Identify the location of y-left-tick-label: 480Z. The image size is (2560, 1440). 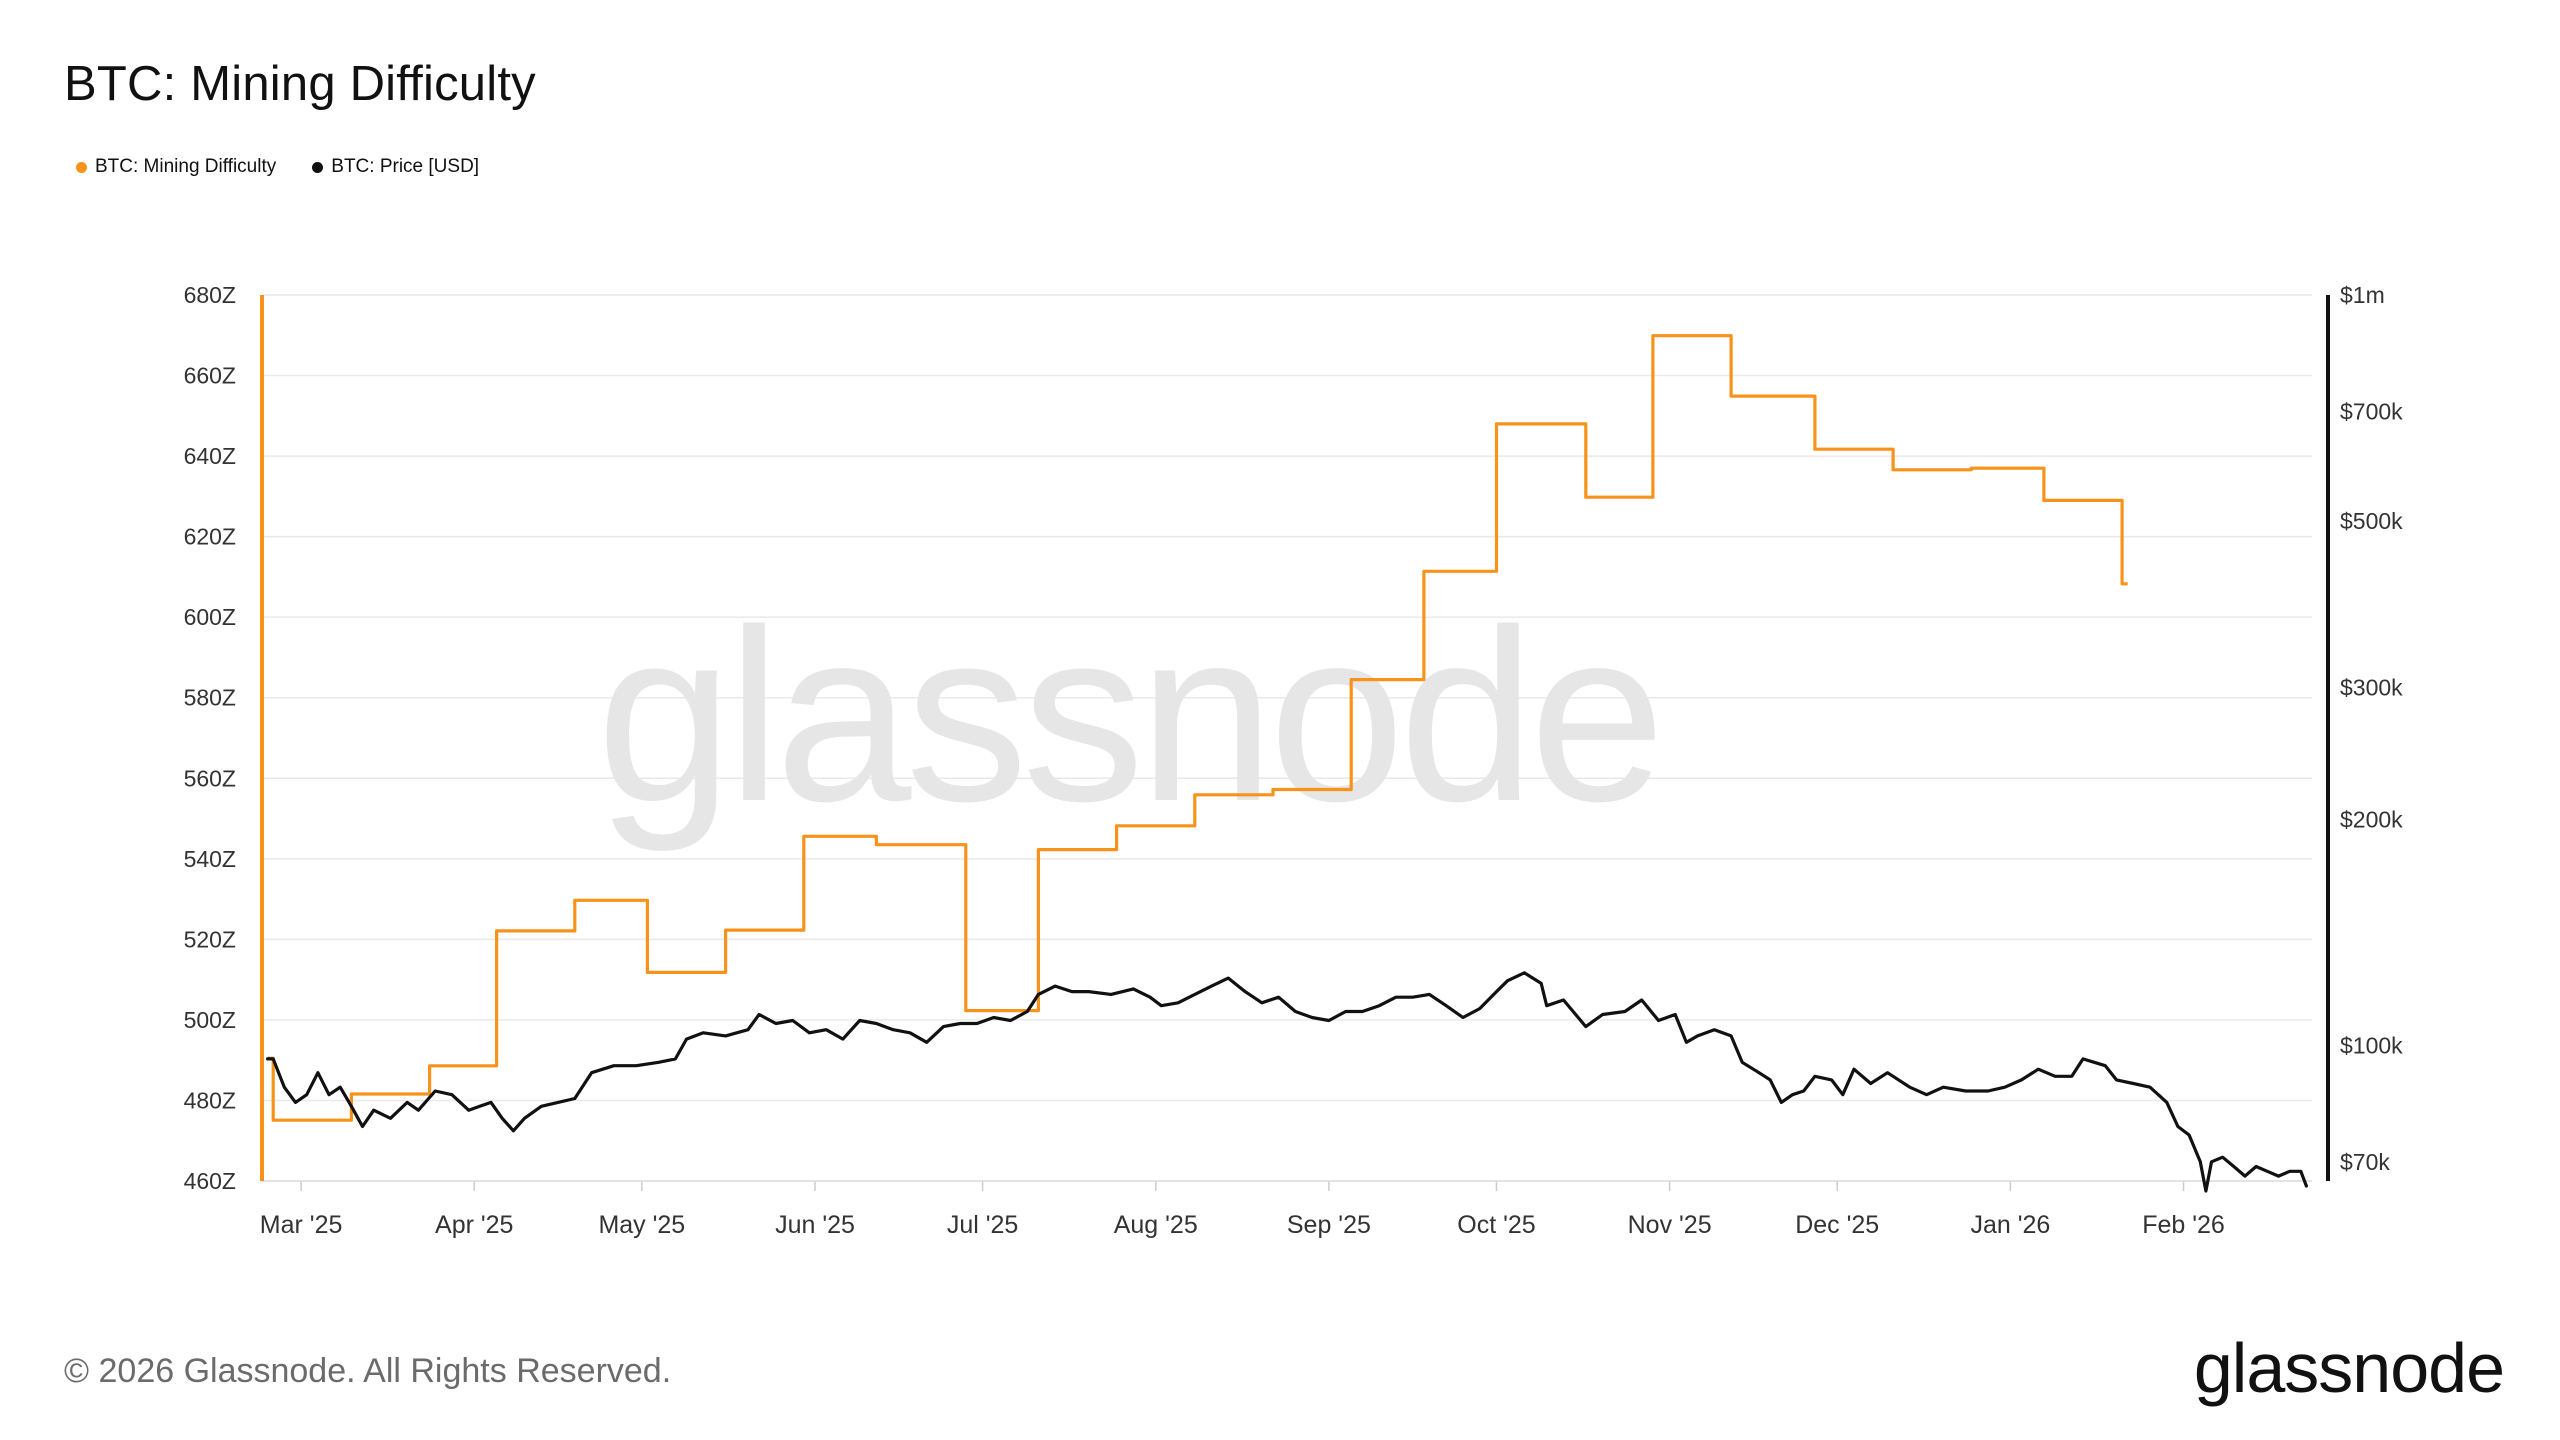
(210, 1100).